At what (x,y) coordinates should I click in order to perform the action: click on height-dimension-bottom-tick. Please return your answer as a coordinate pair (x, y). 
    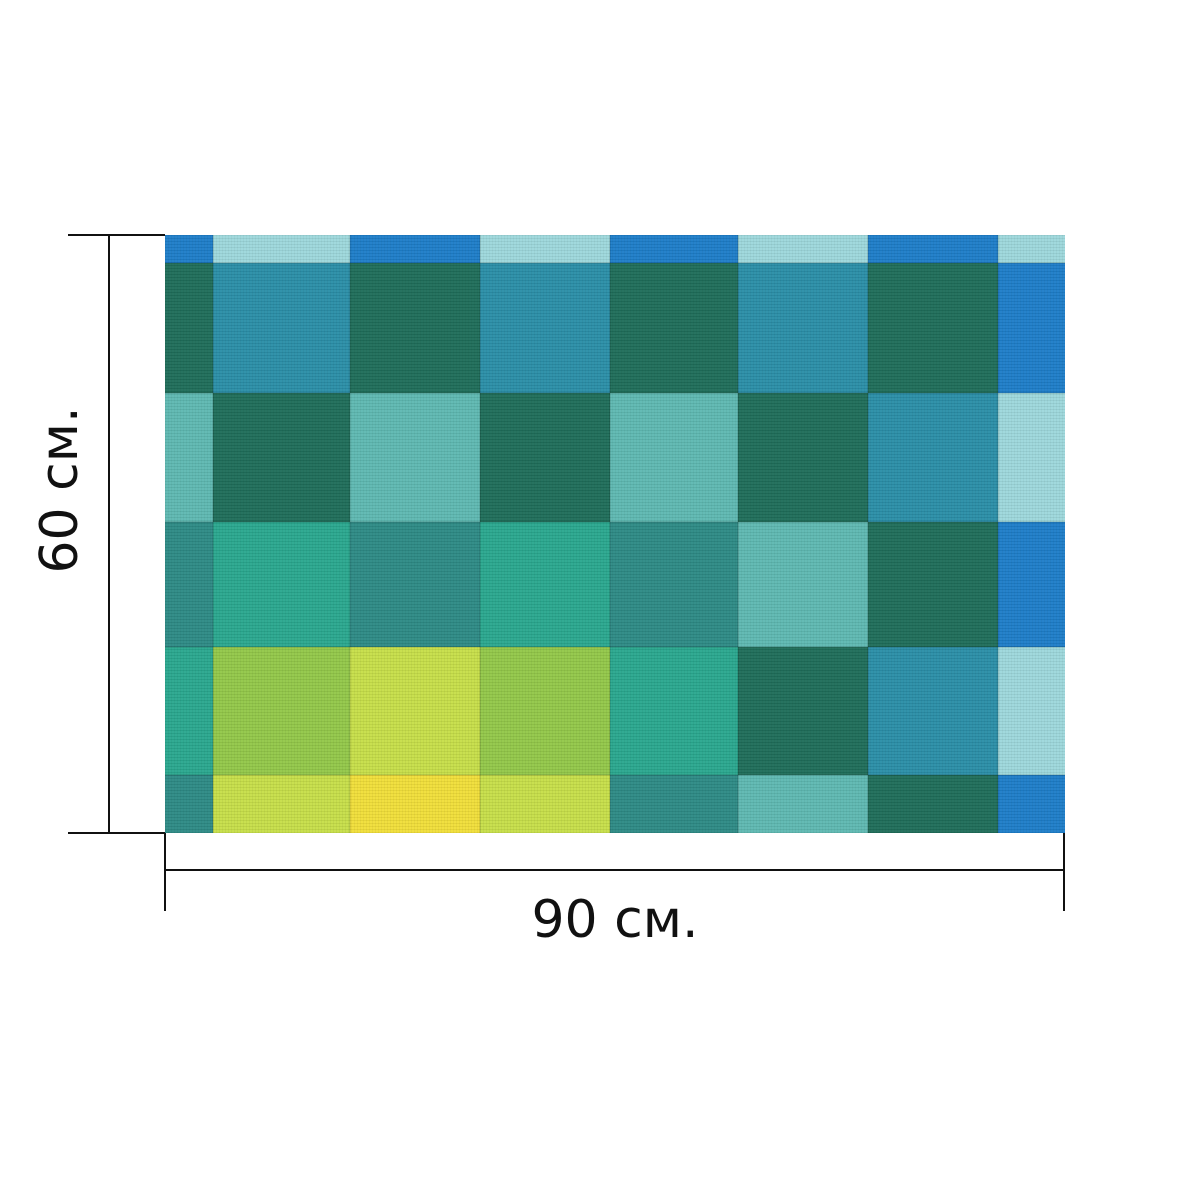
    Looking at the image, I should click on (116, 833).